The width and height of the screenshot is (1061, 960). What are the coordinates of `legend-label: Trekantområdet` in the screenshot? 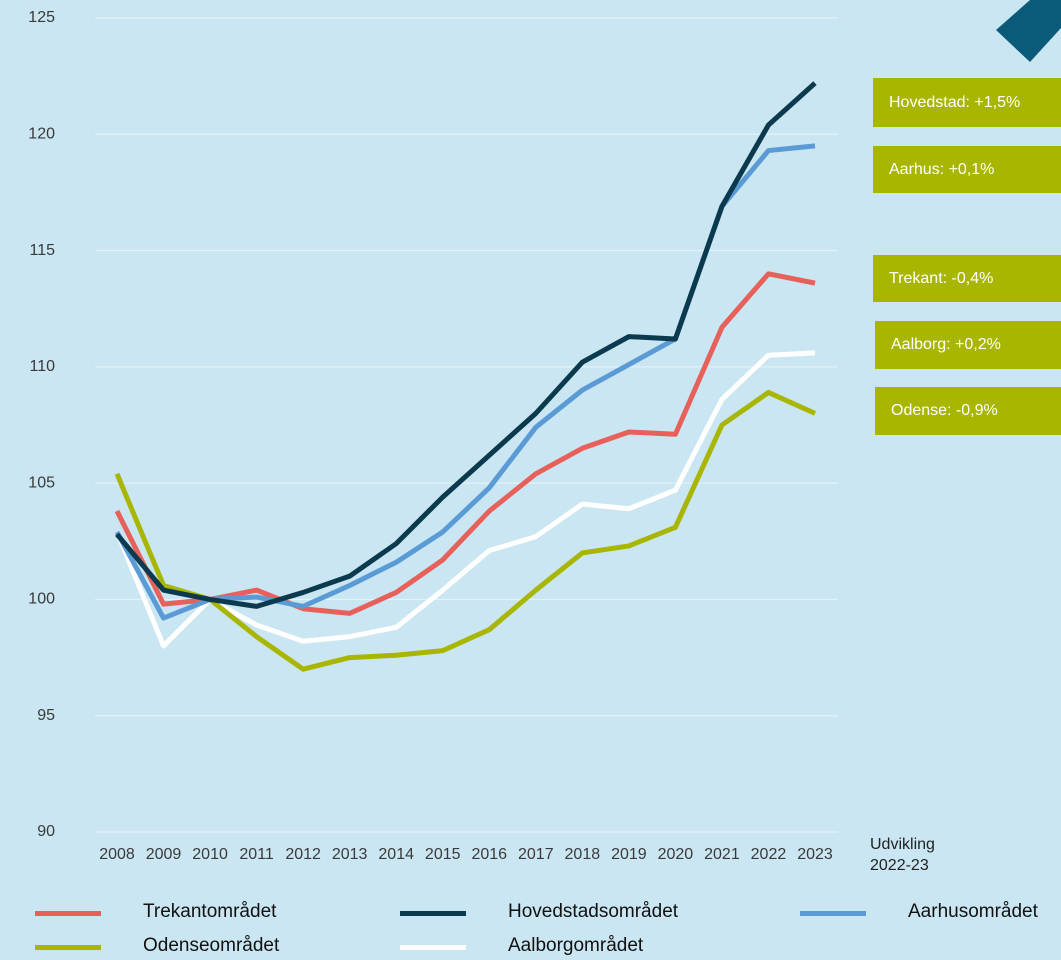 It's located at (210, 911).